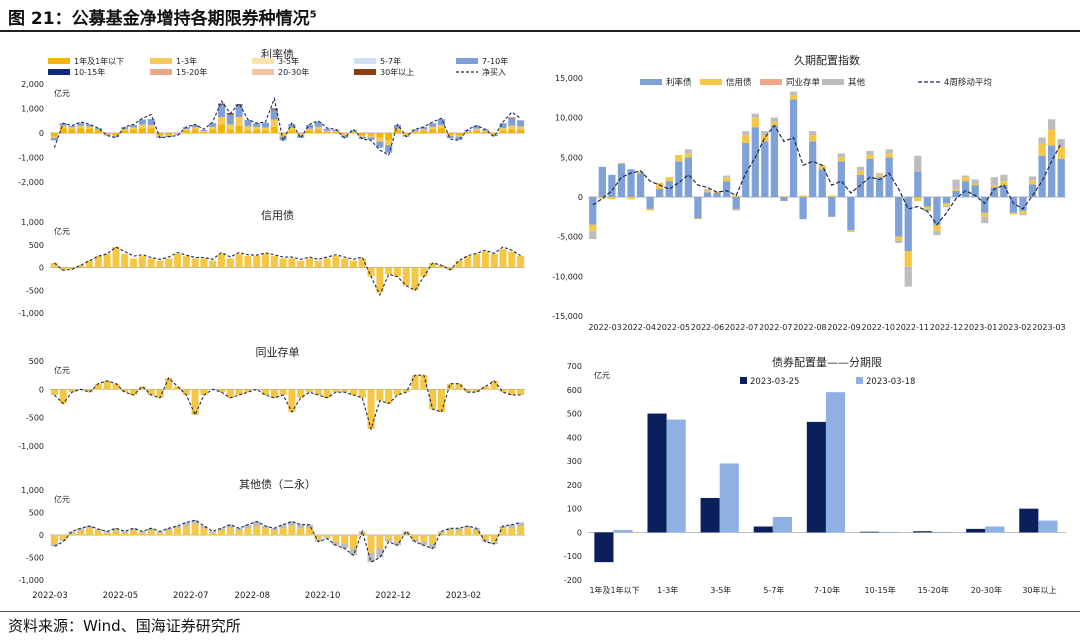  Describe the element at coordinates (567, 316) in the screenshot. I see `duration-index-ytick: -15,000` at that location.